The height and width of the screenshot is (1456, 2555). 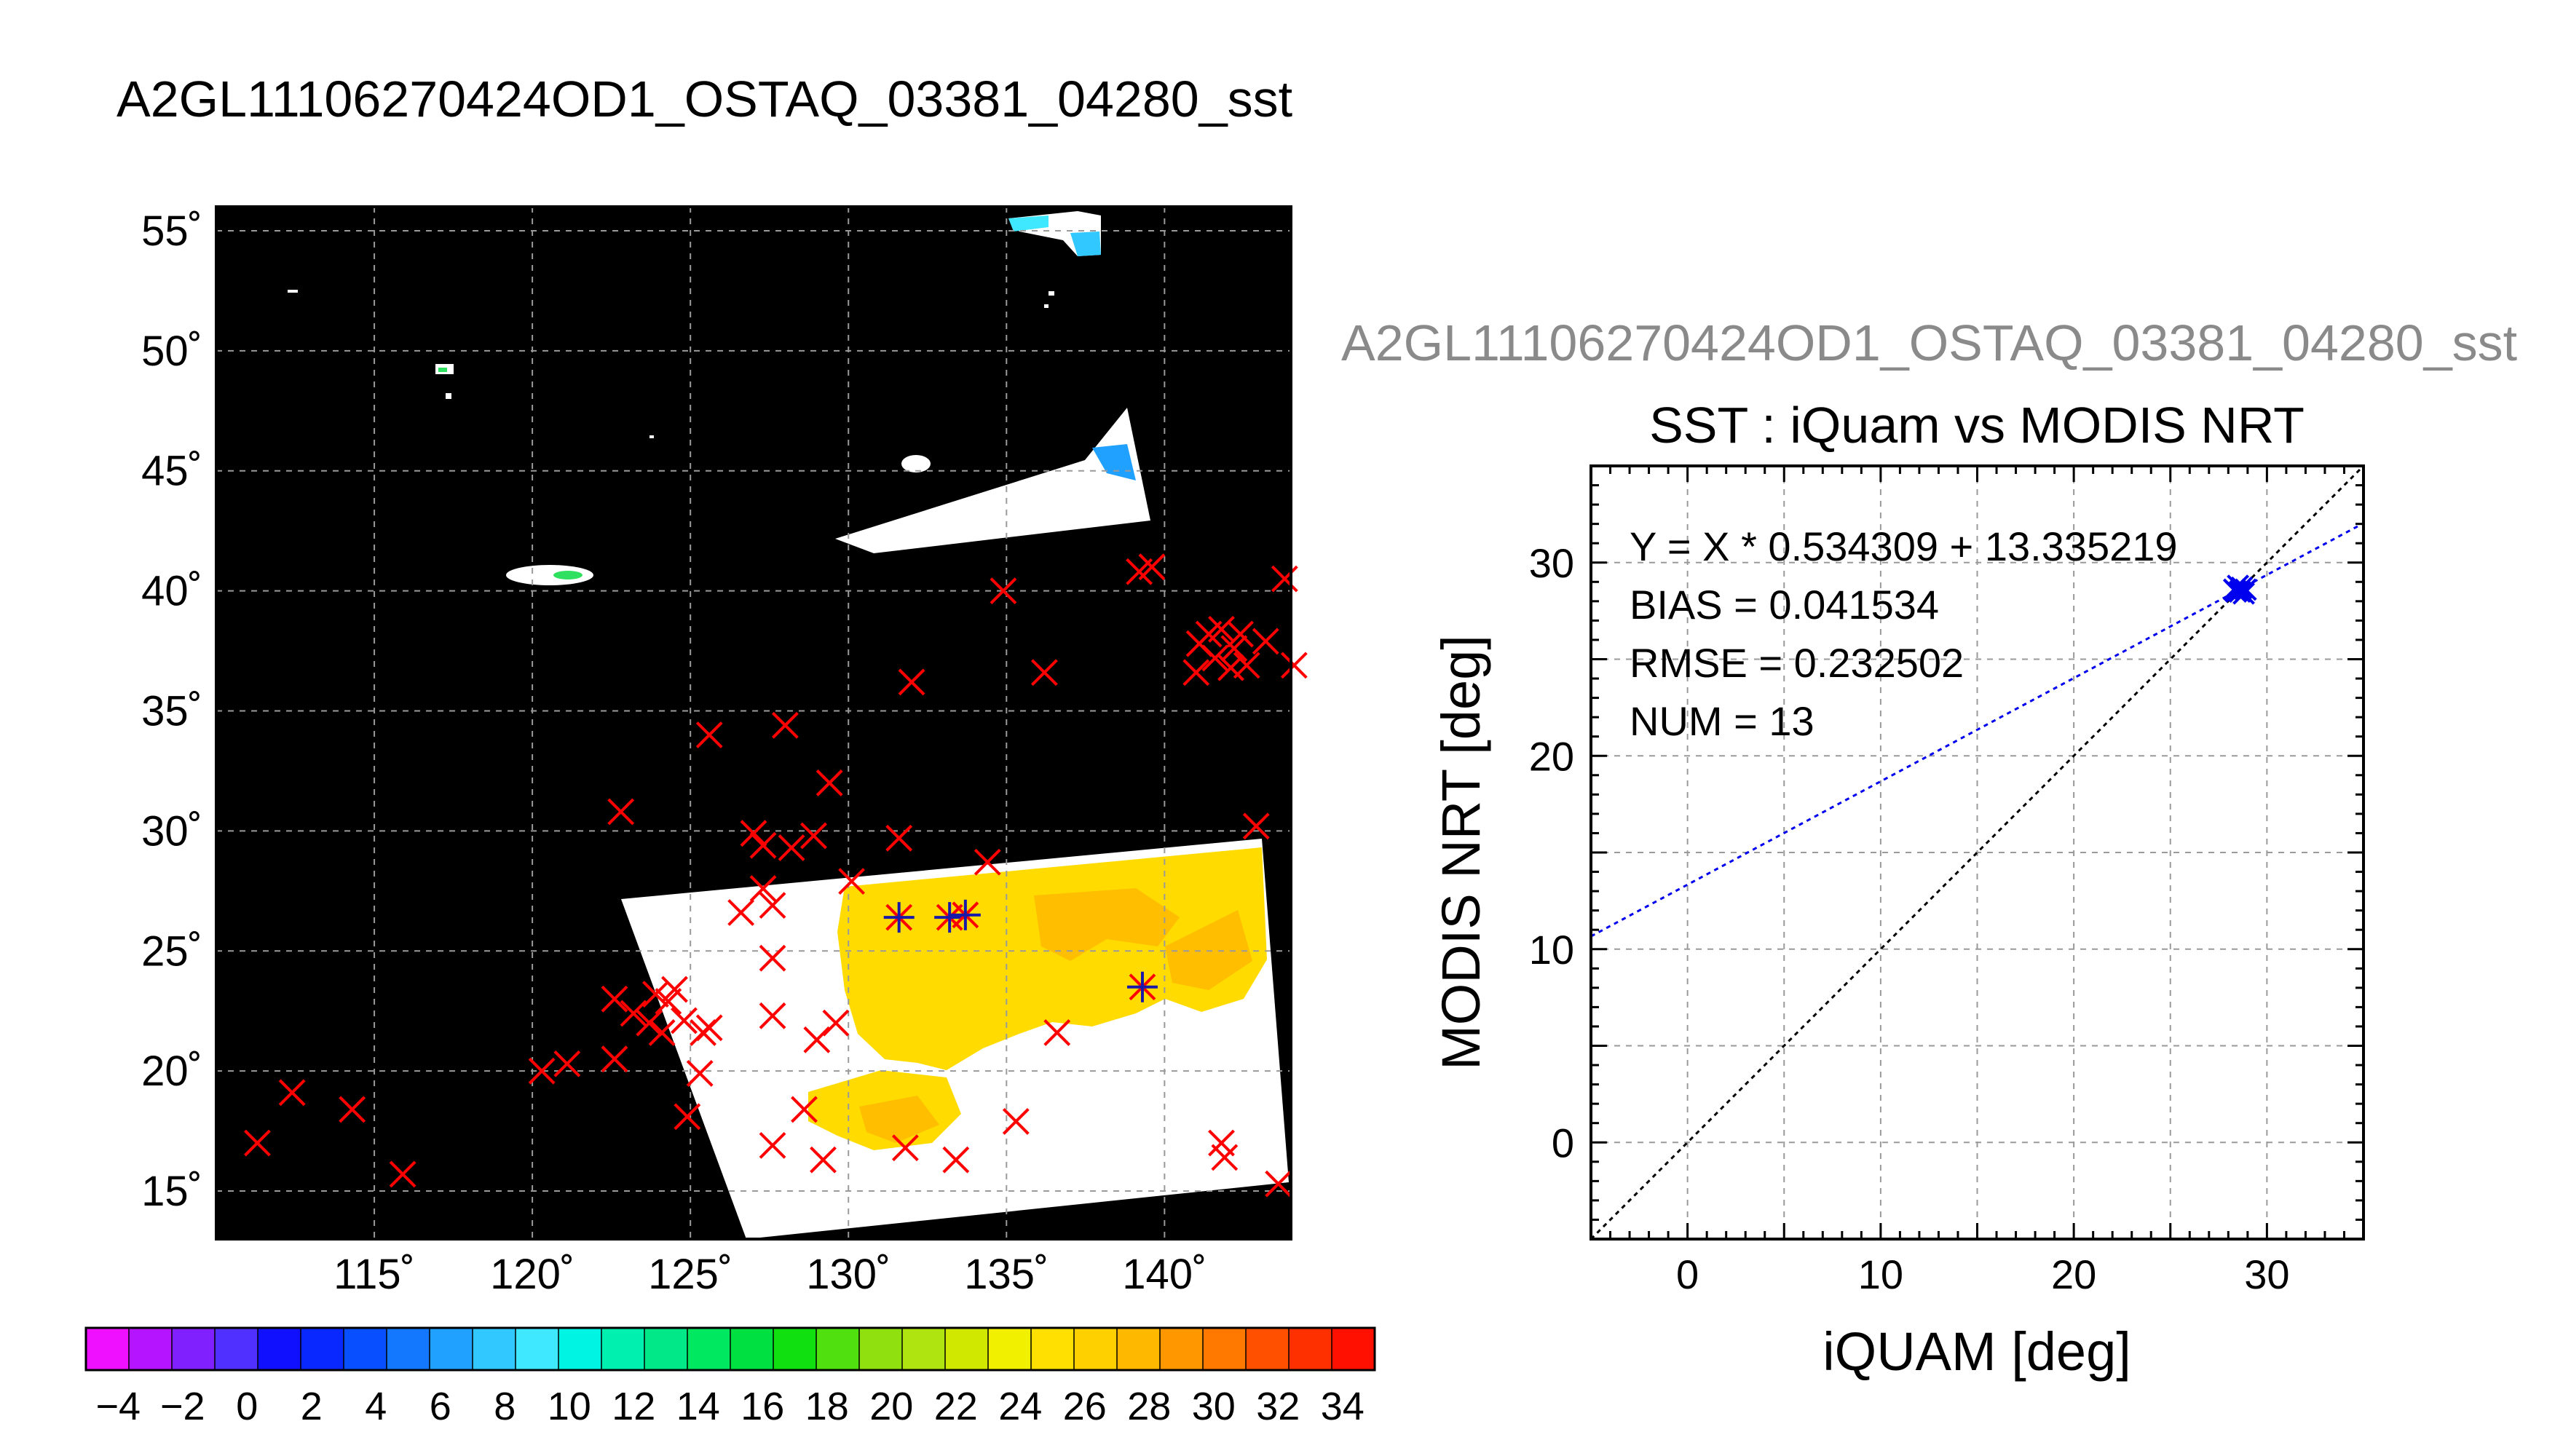 I want to click on map-title: A2GL11106270424OD1_OSTAQ_03381_04280_sst, so click(x=704, y=99).